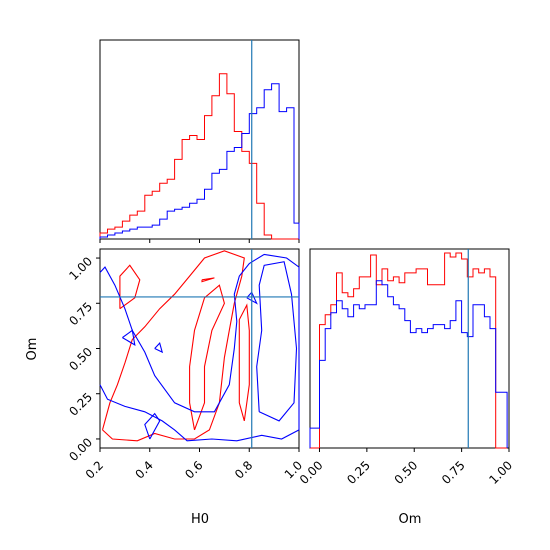  I want to click on joint-y-tick-label-1: 0.25, so click(80, 404).